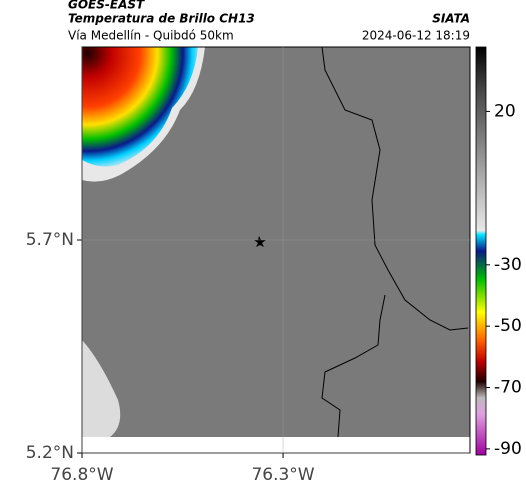 The height and width of the screenshot is (491, 526). Describe the element at coordinates (508, 388) in the screenshot. I see `colorbar-tick-label: -70` at that location.